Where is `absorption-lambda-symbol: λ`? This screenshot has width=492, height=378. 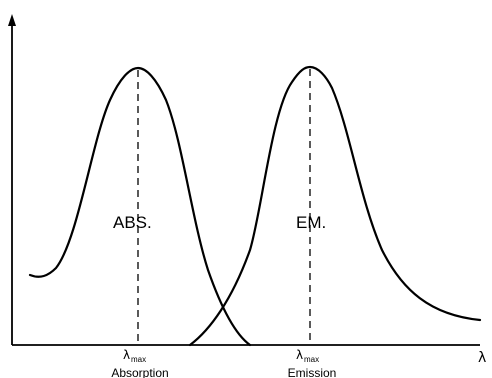
absorption-lambda-symbol: λ is located at coordinates (126, 355).